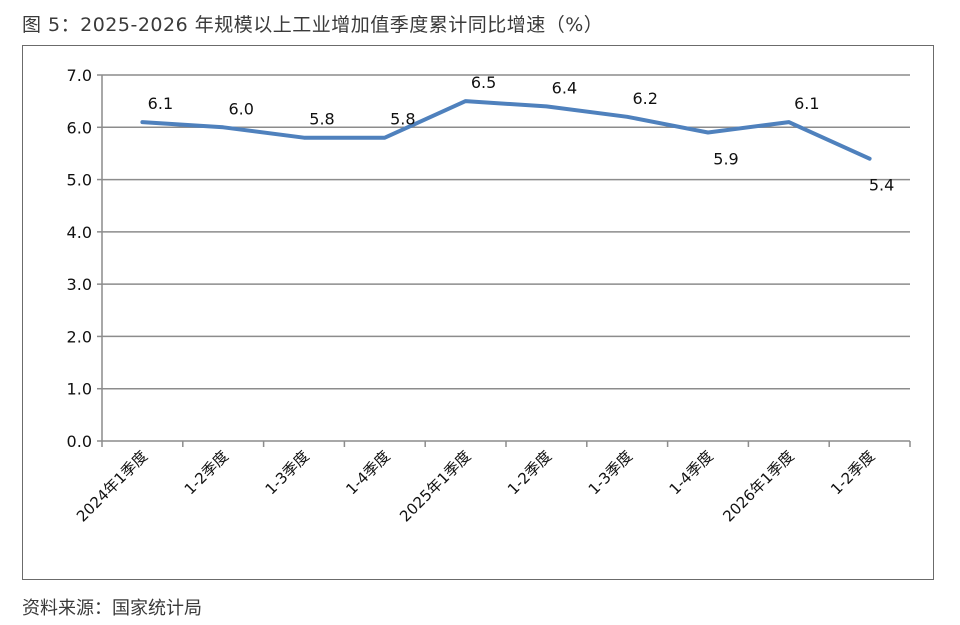 The height and width of the screenshot is (625, 960). I want to click on series-line, so click(506, 130).